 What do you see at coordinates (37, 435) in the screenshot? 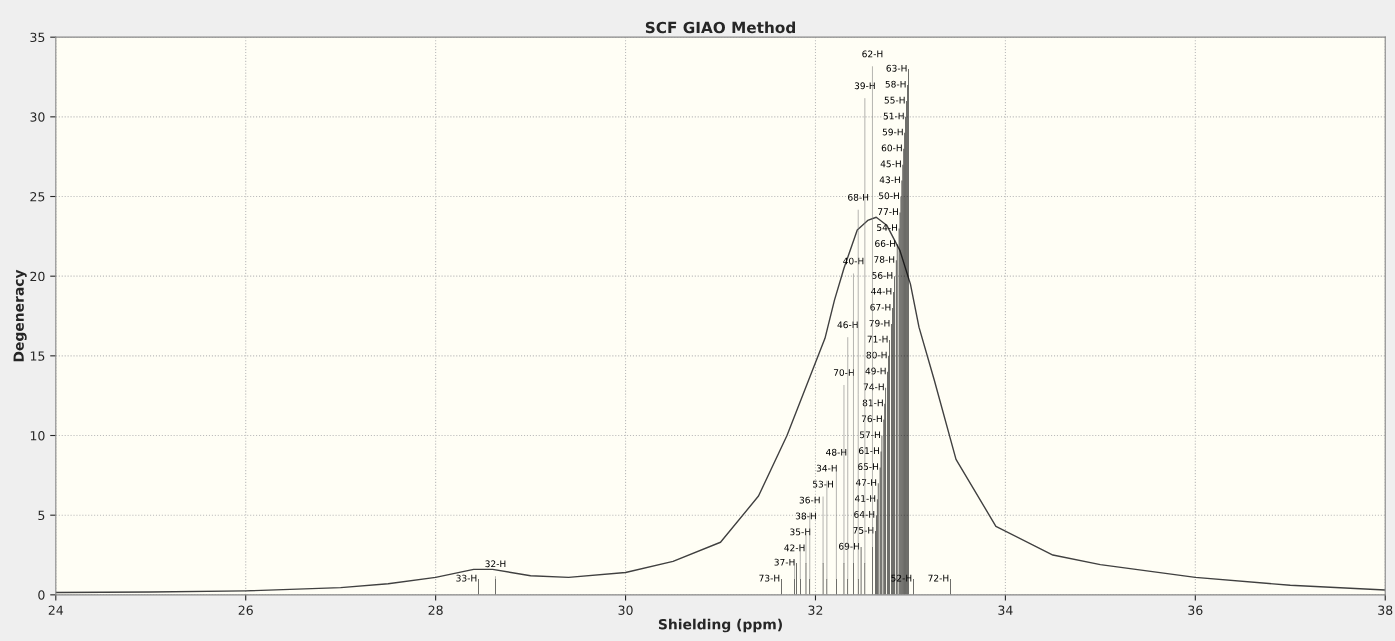
I see `y-tick-label: 10` at bounding box center [37, 435].